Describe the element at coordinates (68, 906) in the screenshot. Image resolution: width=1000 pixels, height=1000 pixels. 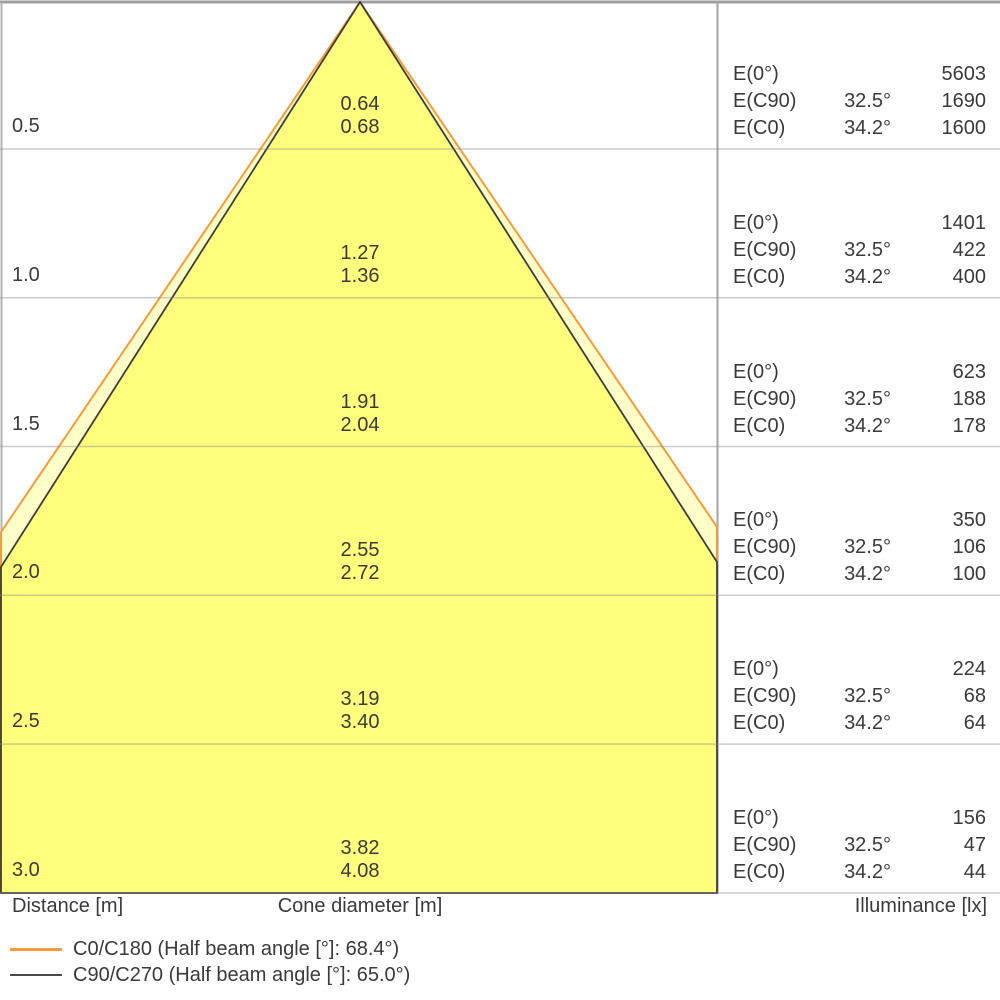
I see `distance-axis-label: Distance [m]` at that location.